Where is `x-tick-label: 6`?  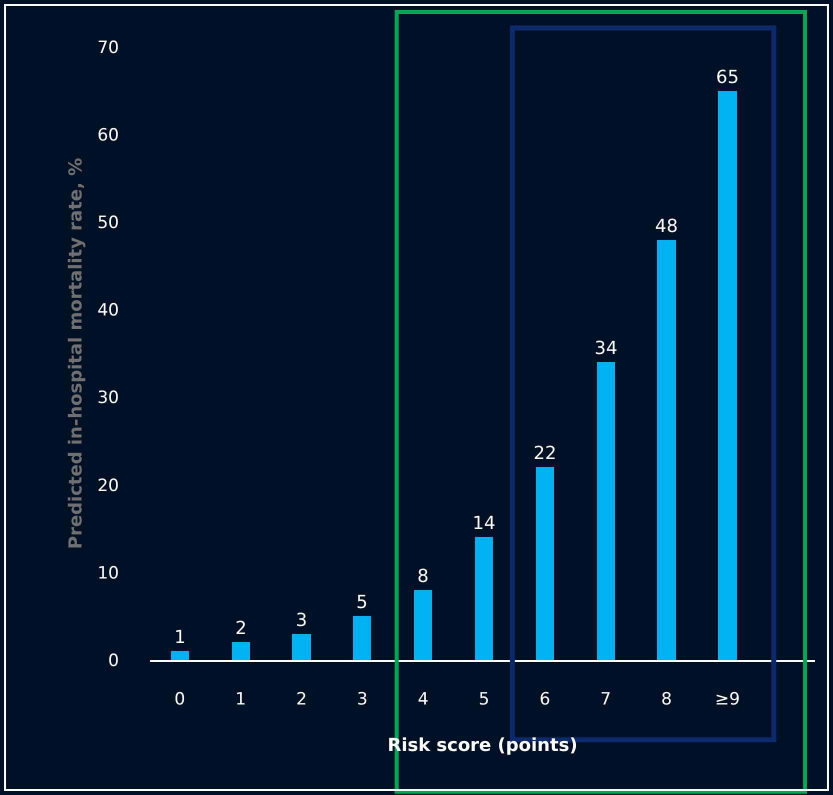
x-tick-label: 6 is located at coordinates (544, 699).